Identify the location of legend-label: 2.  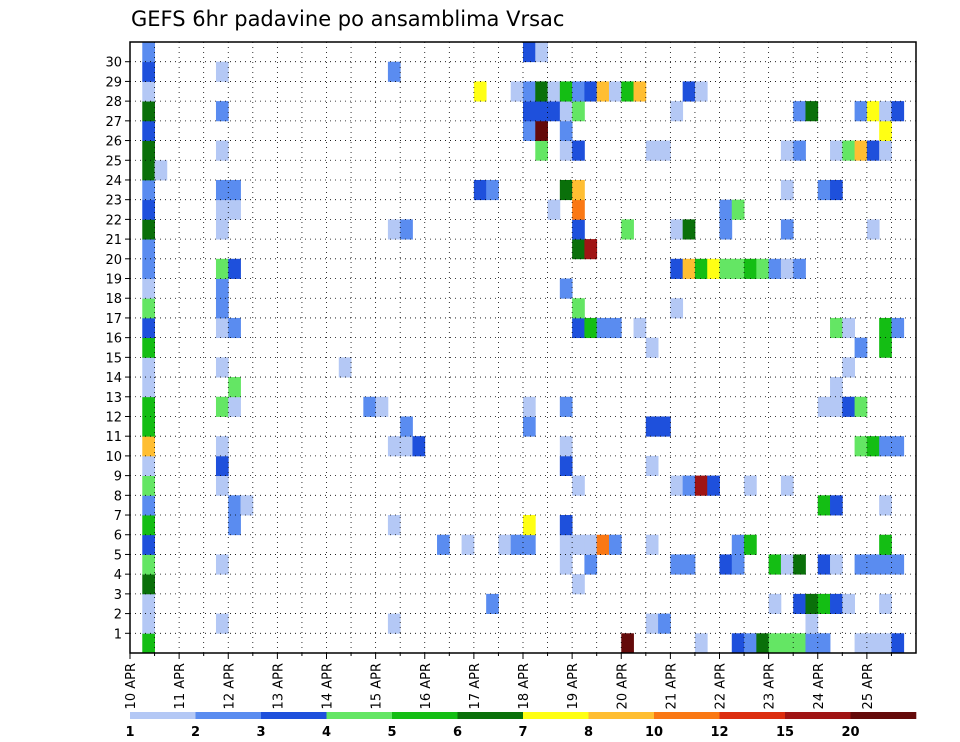
(195, 732).